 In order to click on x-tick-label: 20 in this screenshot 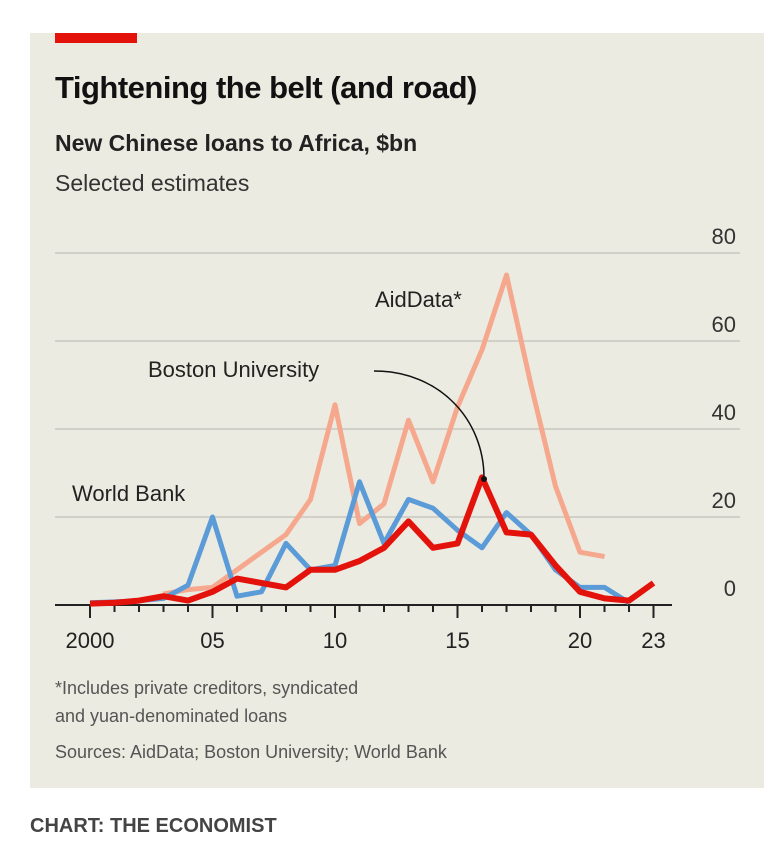, I will do `click(580, 640)`.